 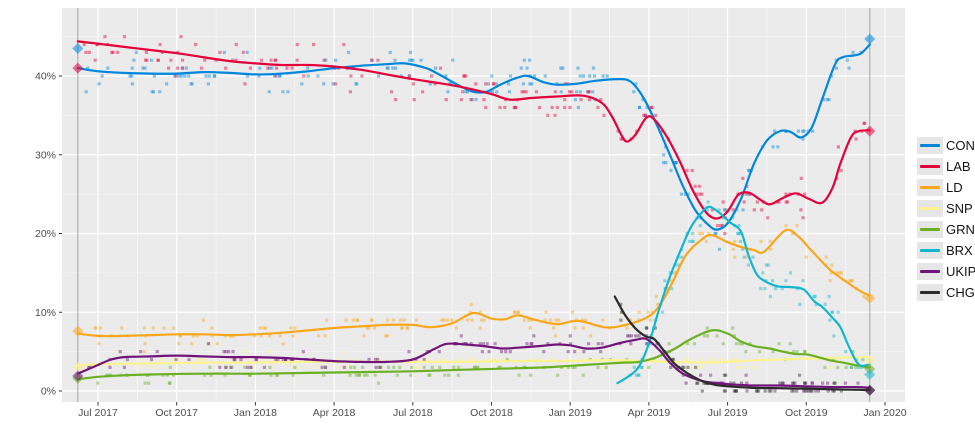 What do you see at coordinates (959, 250) in the screenshot?
I see `legend-label: BRX` at bounding box center [959, 250].